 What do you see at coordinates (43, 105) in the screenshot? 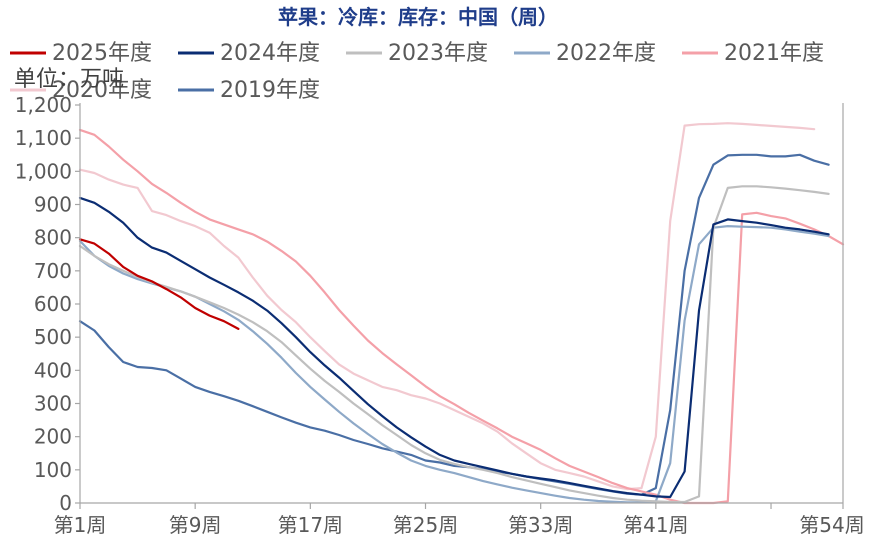
I see `y-tick-label: 1,200` at bounding box center [43, 105].